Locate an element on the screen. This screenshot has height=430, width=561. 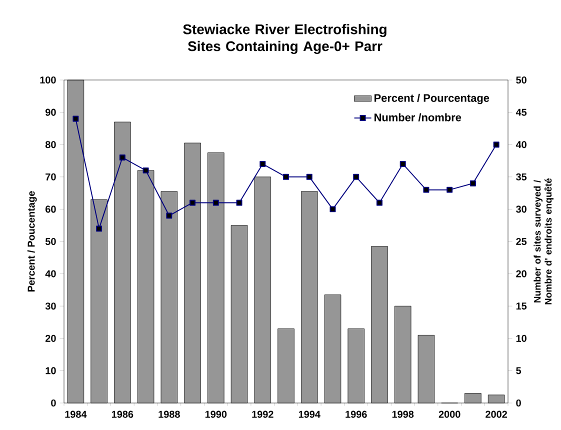
y2-tick-label: 10 is located at coordinates (521, 338).